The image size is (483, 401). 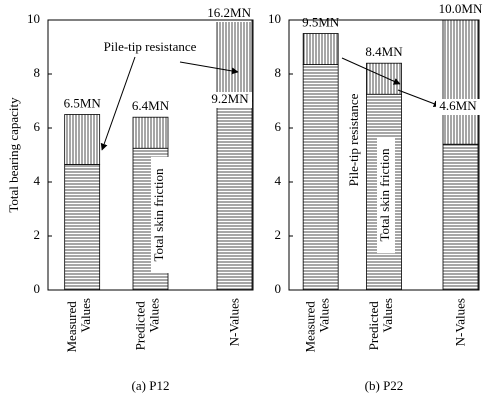 What do you see at coordinates (83, 102) in the screenshot?
I see `total-label: 6.5MN` at bounding box center [83, 102].